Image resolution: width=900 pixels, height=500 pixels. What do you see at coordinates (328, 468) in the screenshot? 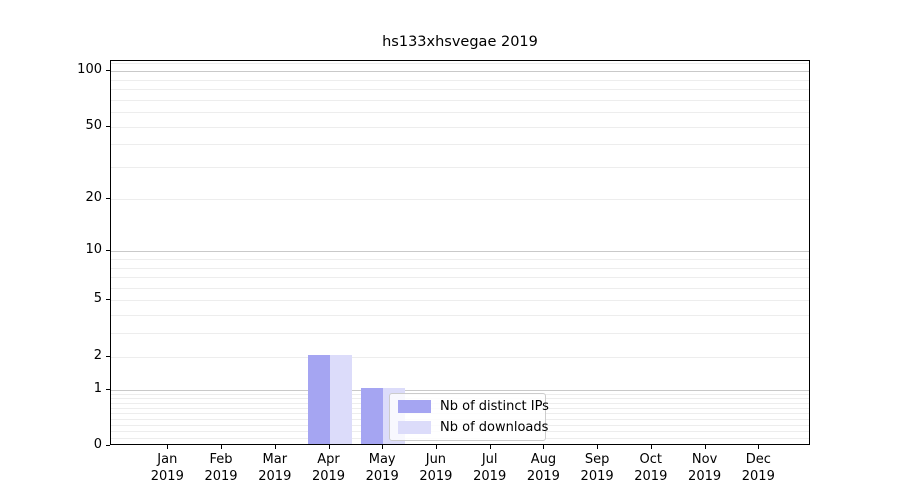
I see `x-tick-label: Apr 2019` at bounding box center [328, 468].